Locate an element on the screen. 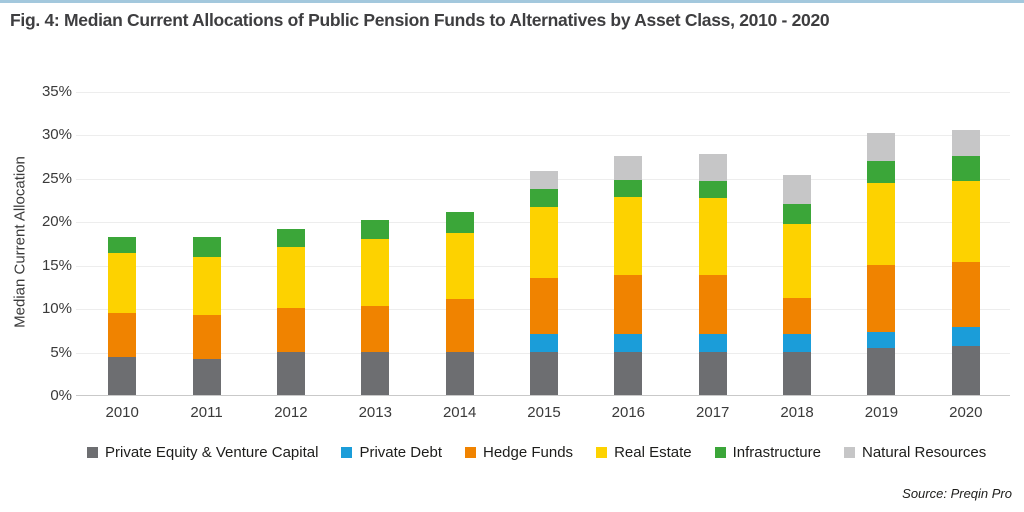  x-axis-line is located at coordinates (543, 395).